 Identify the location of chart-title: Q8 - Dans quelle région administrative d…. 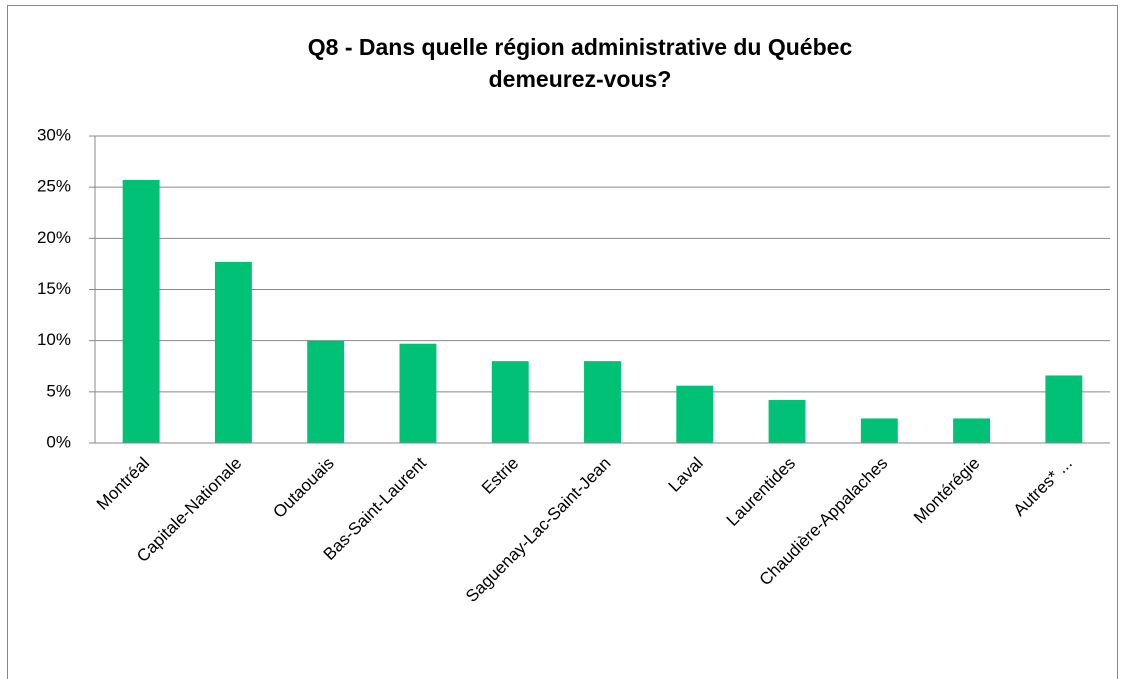
(580, 47).